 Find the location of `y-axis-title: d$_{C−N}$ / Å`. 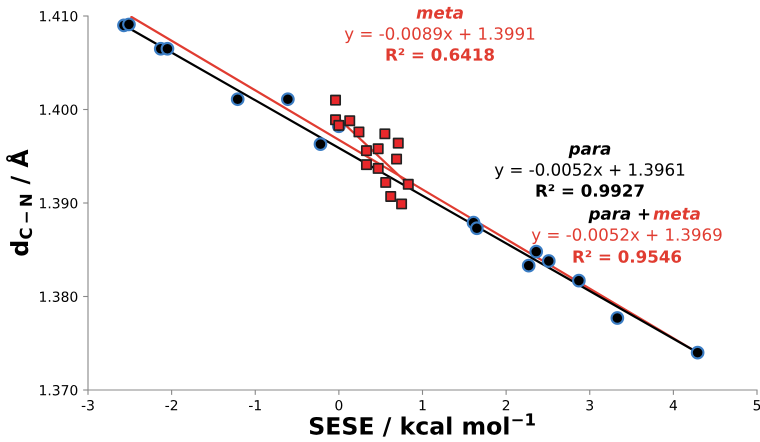

y-axis-title: d$_{C−N}$ / Å is located at coordinates (19, 202).